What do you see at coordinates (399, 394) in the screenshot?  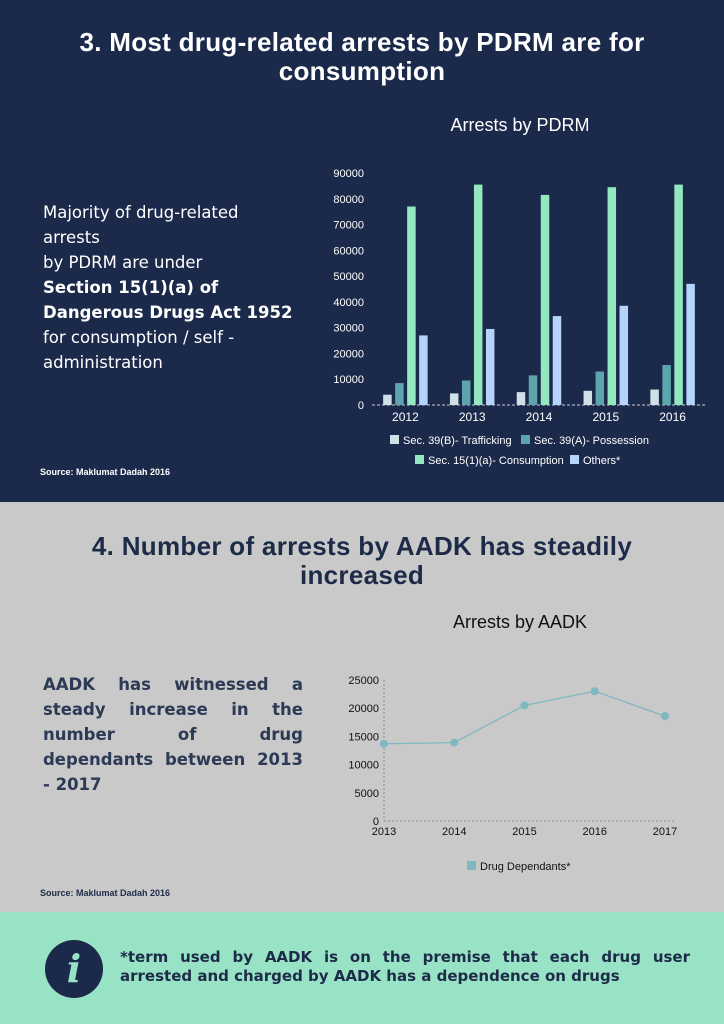 I see `bar-2012-s1` at bounding box center [399, 394].